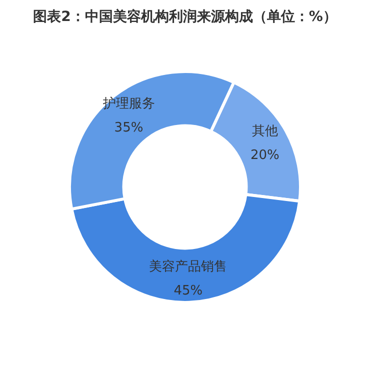 This screenshot has height=391, width=370. I want to click on data-label: 45%, so click(188, 291).